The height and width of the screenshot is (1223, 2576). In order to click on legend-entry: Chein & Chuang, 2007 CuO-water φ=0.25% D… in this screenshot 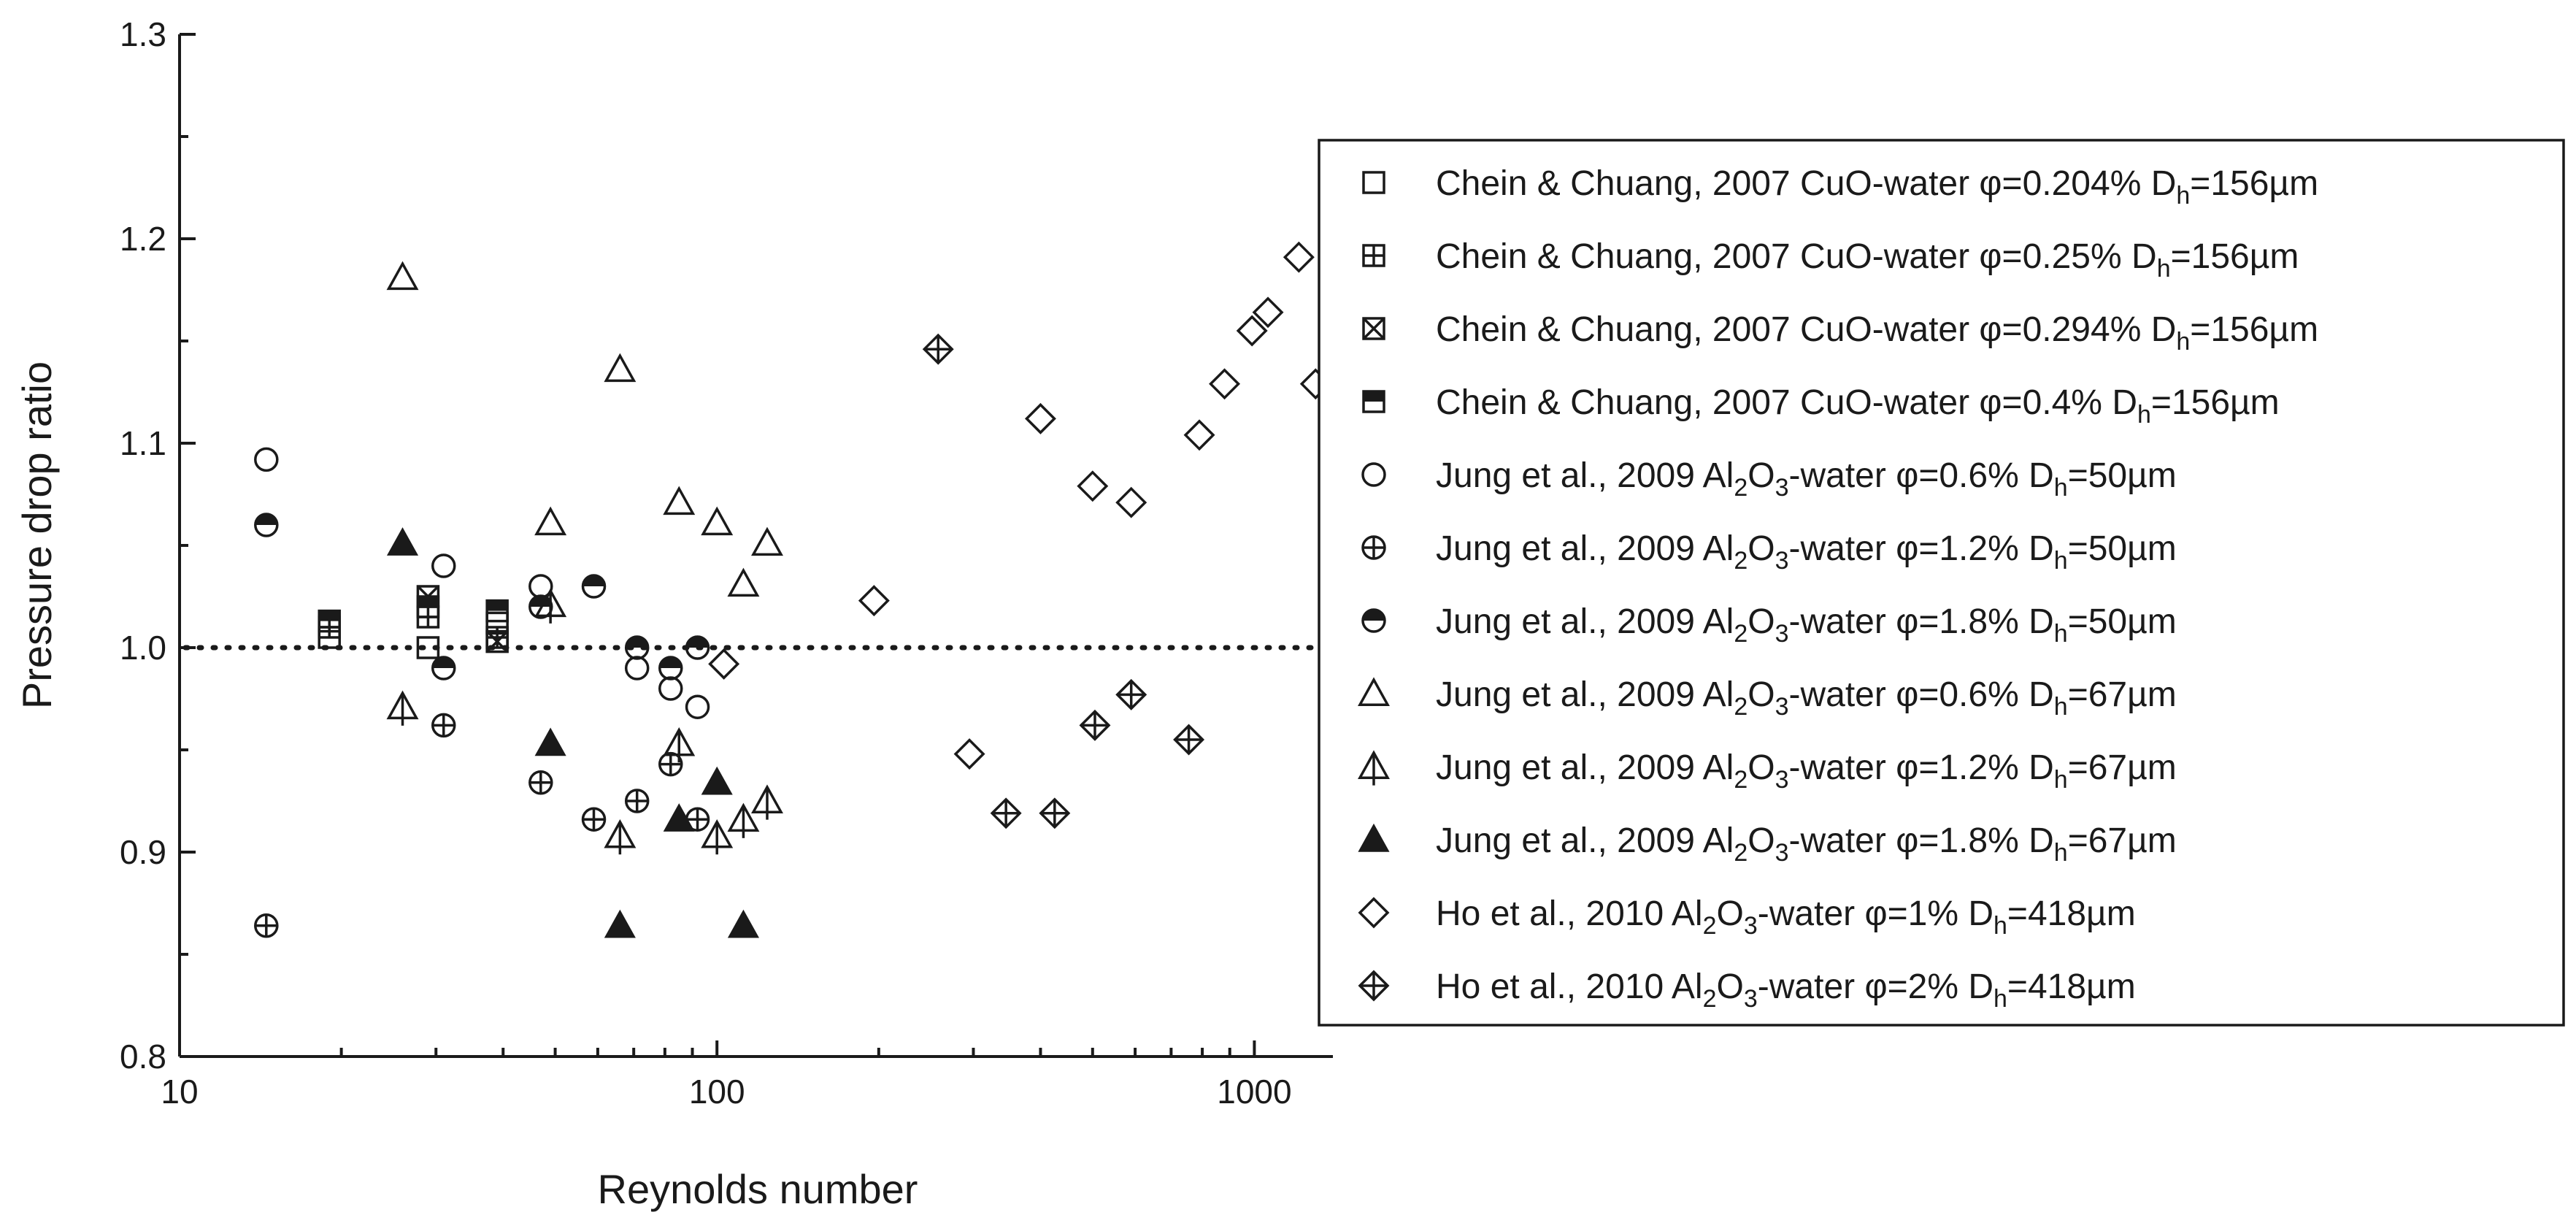, I will do `click(1830, 260)`.